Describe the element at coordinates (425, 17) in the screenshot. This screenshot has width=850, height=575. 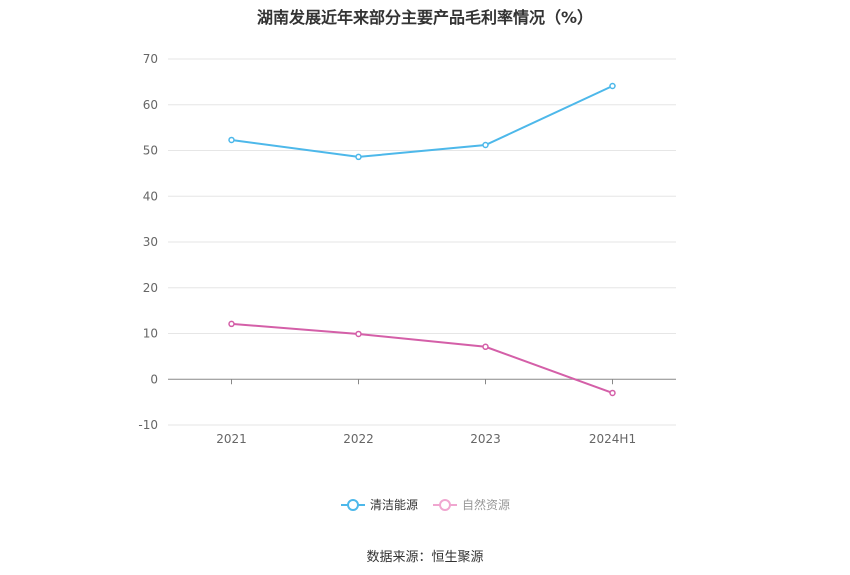
I see `chart-title: 湖南发展近年来部分主要产品毛利率情况（%）` at that location.